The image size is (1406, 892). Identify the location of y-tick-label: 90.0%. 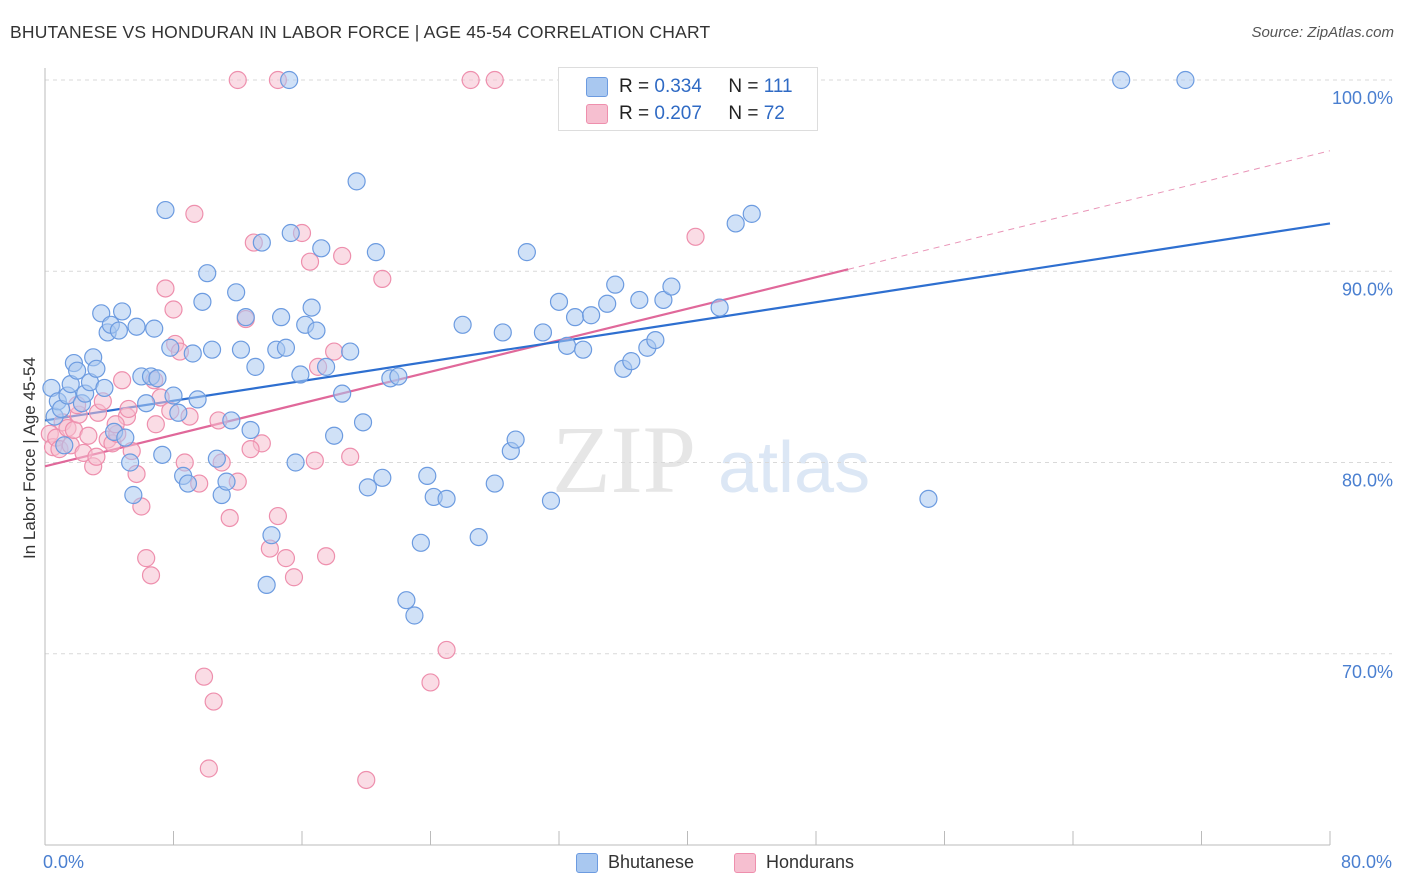
(1367, 289).